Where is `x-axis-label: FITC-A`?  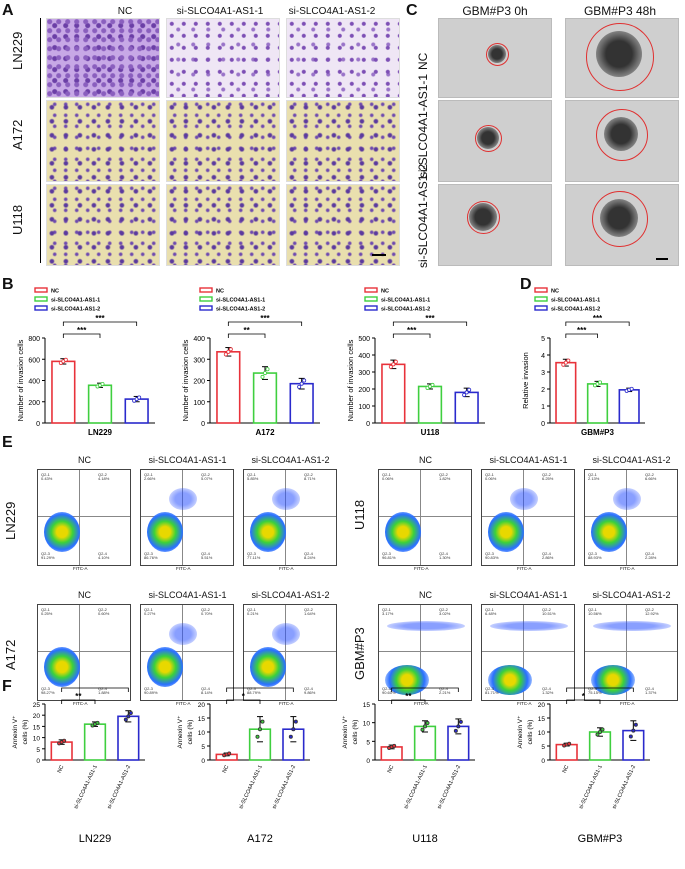
x-axis-label: FITC-A is located at coordinates (524, 568).